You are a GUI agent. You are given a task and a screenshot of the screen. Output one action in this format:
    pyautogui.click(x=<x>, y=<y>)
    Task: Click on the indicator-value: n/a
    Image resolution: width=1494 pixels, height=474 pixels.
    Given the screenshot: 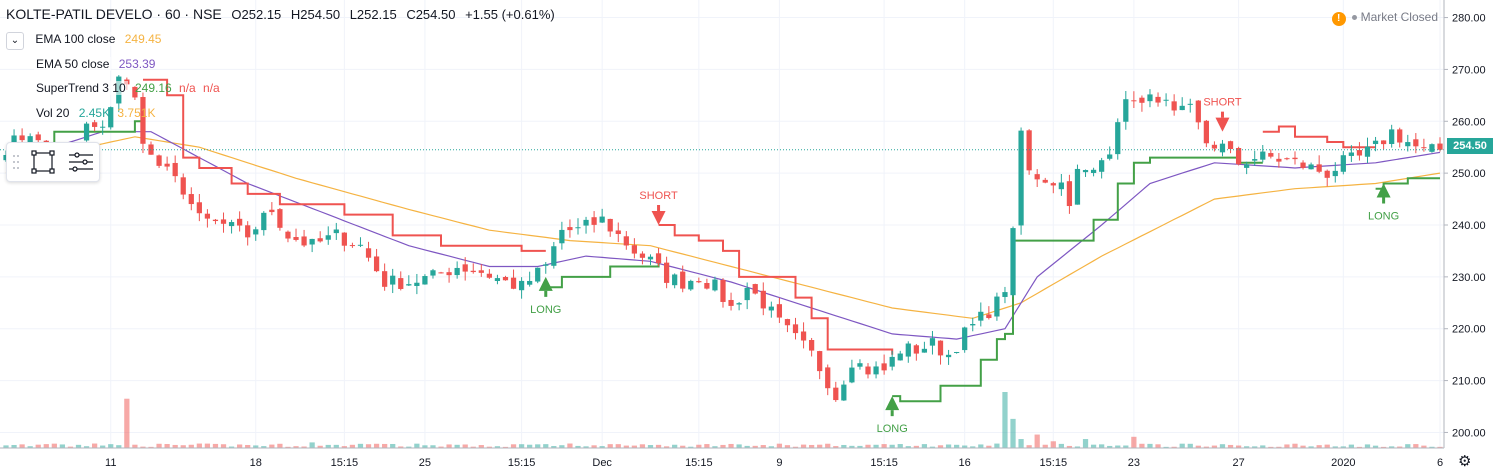 What is the action you would take?
    pyautogui.click(x=211, y=88)
    